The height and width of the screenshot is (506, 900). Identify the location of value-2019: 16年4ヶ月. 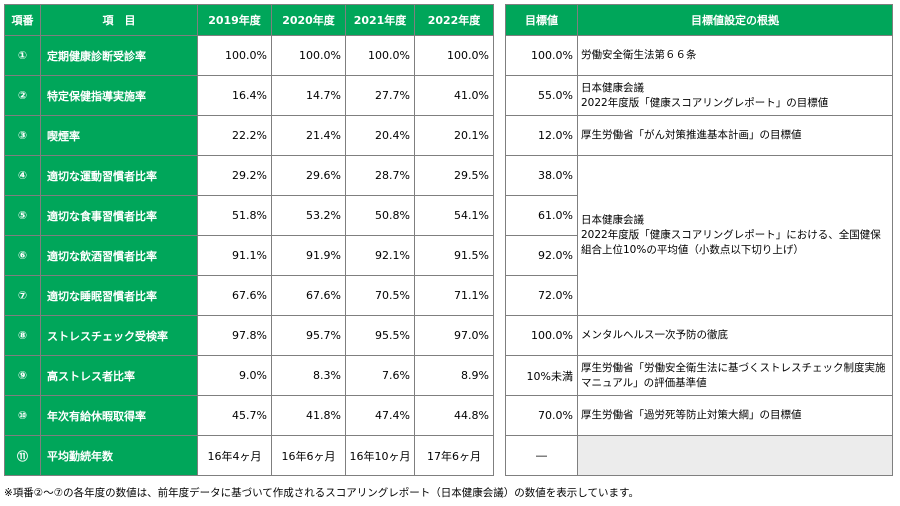
(234, 455).